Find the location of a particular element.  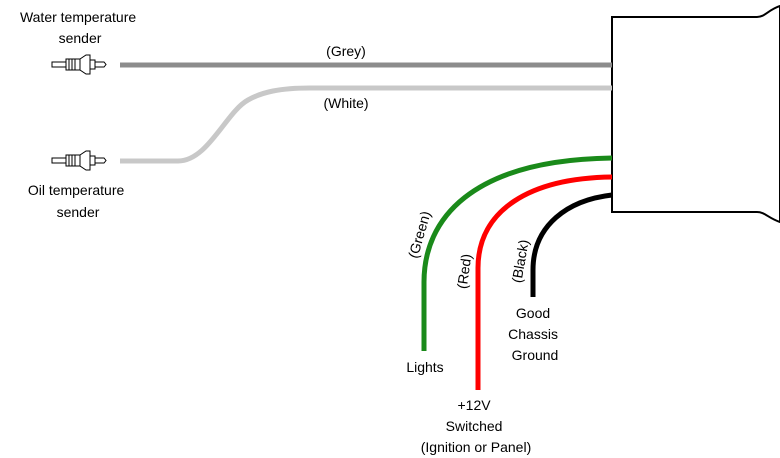

grey-wire-label: (Grey) is located at coordinates (346, 51).